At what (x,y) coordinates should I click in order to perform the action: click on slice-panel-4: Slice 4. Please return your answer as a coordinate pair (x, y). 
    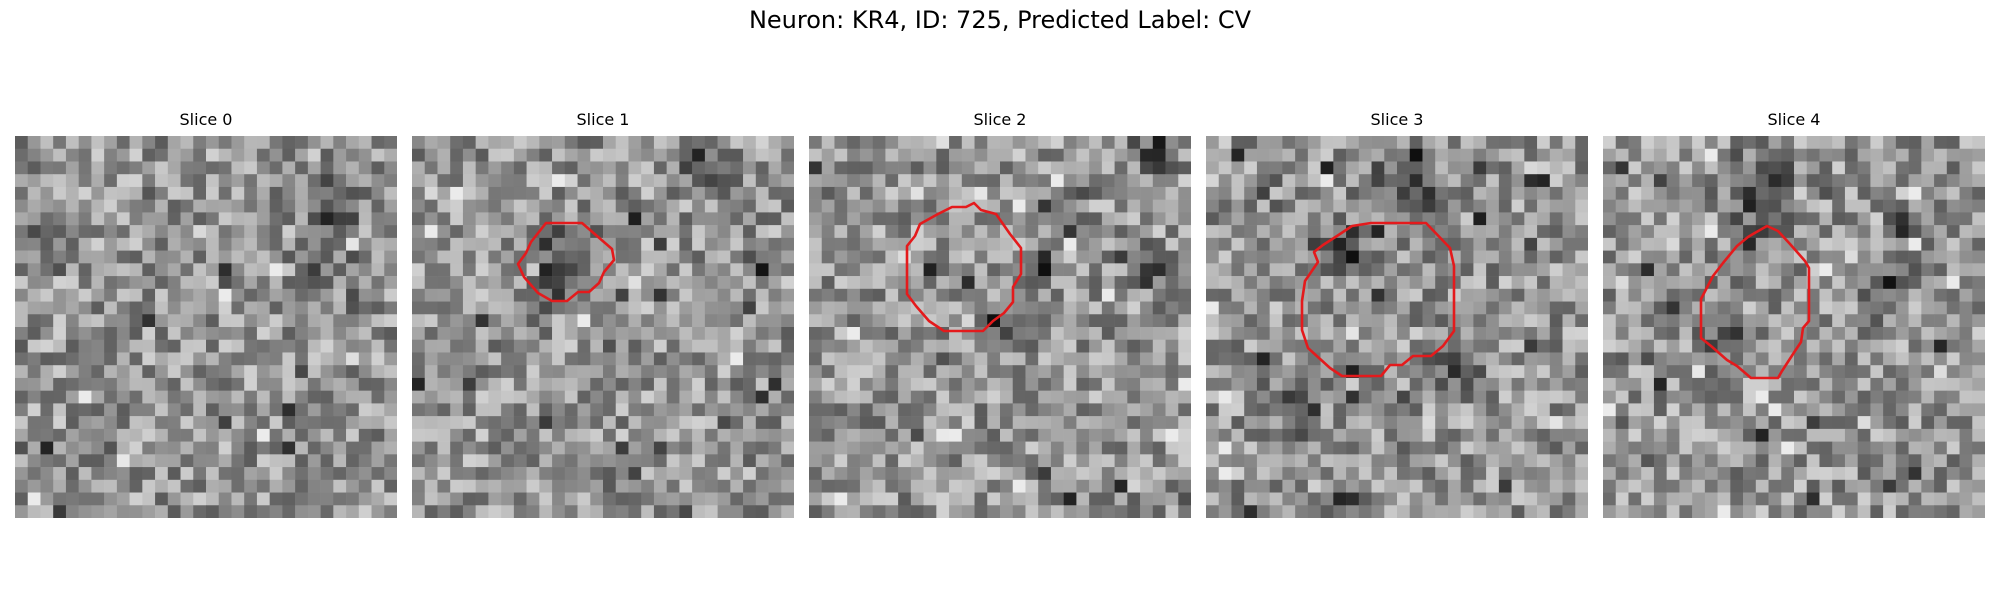
    Looking at the image, I should click on (1794, 313).